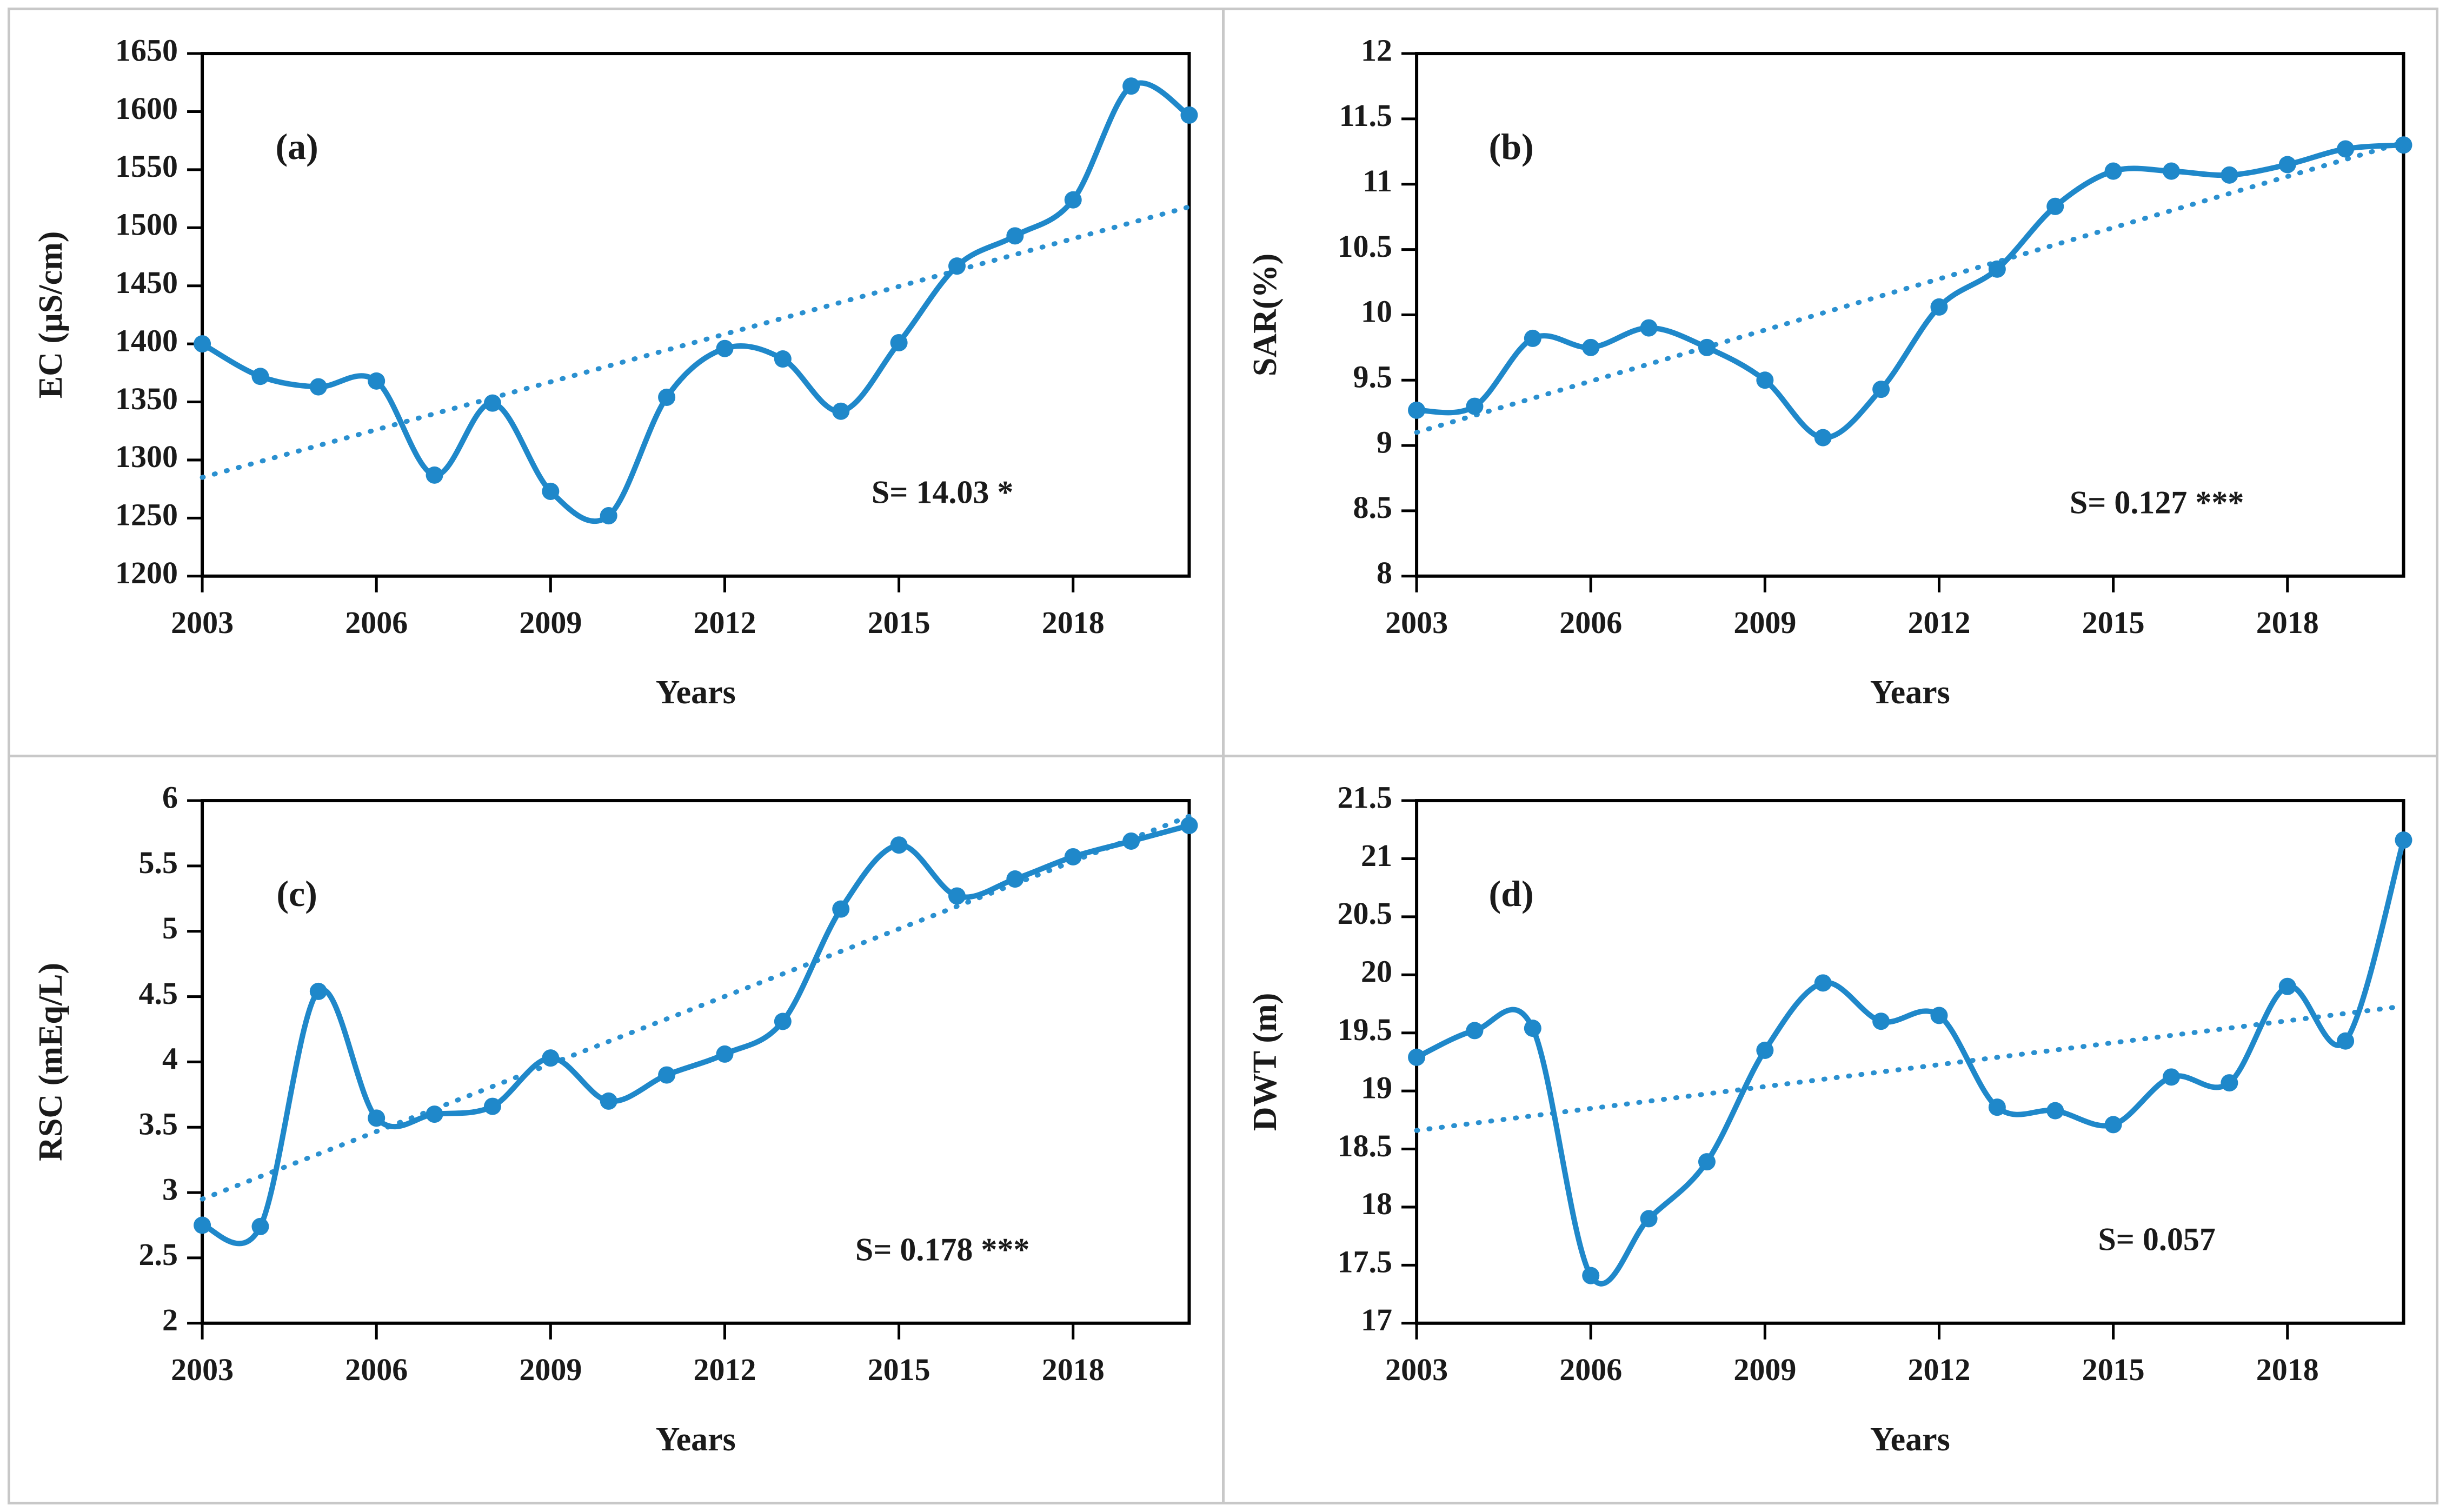  Describe the element at coordinates (1364, 1029) in the screenshot. I see `y-tick-label: 19.5` at that location.